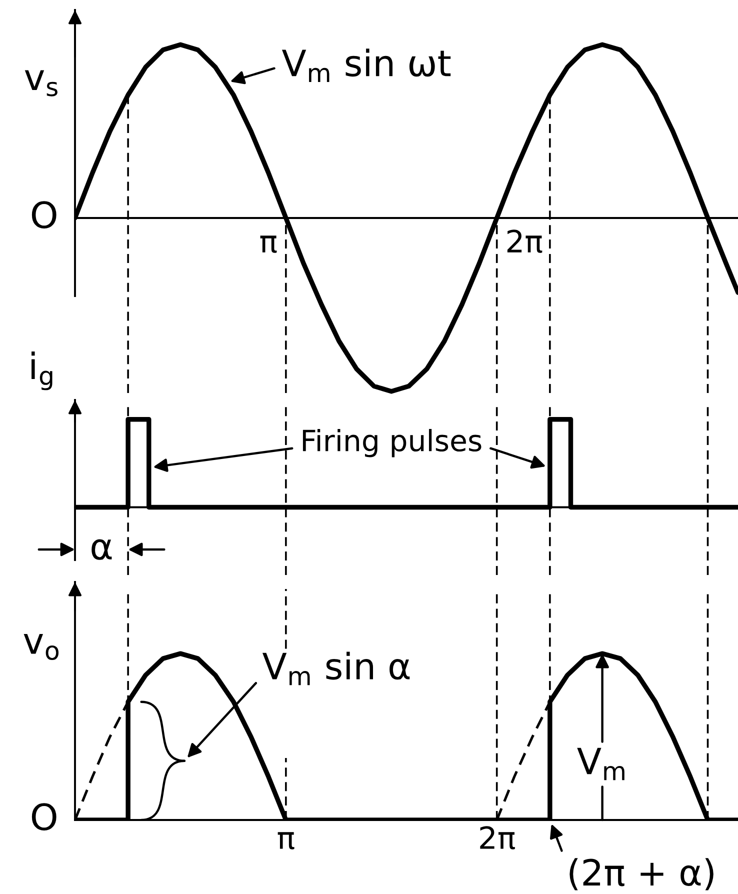 Image resolution: width=738 pixels, height=894 pixels. Describe the element at coordinates (366, 65) in the screenshot. I see `annotation: V$_{m}$ sin ωt` at that location.